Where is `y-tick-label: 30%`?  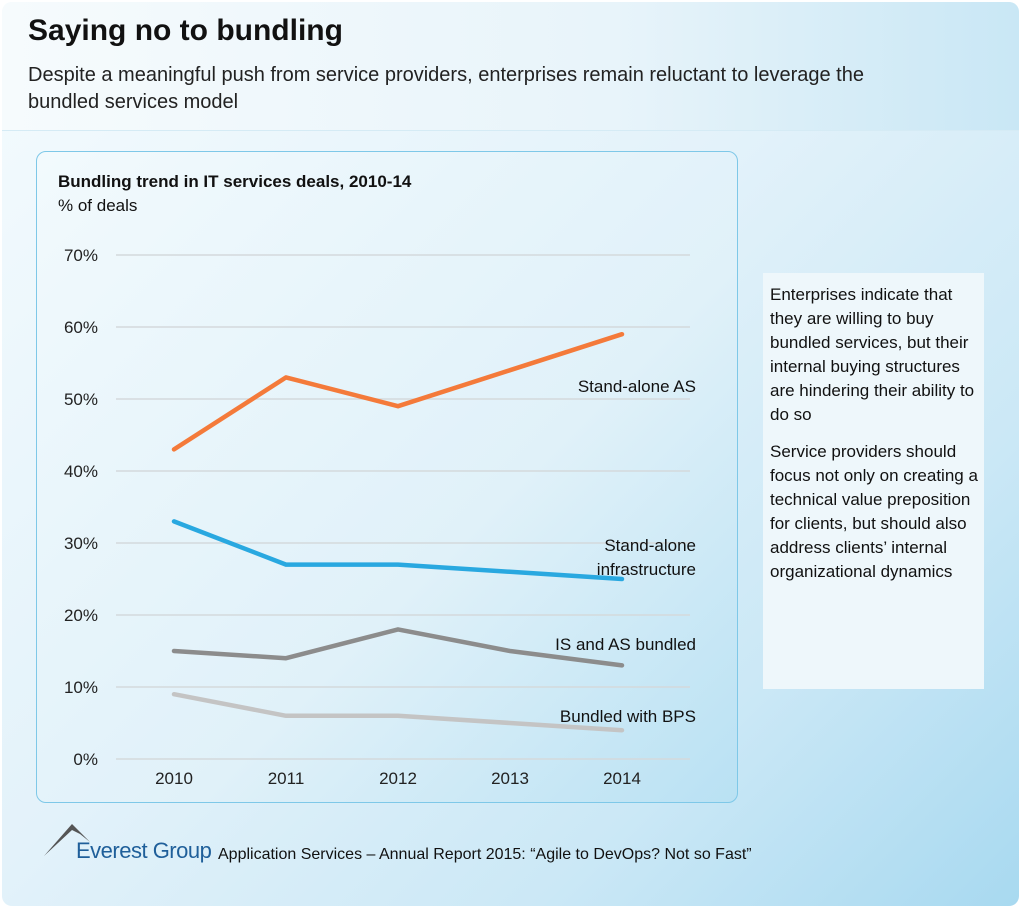 y-tick-label: 30% is located at coordinates (81, 543).